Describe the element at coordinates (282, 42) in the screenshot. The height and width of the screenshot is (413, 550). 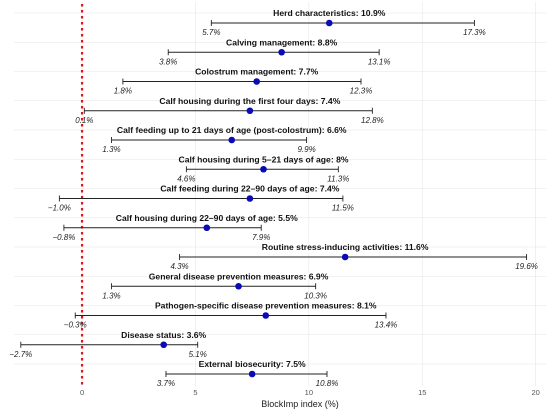
I see `row-label: Calving management: 8.8%` at that location.